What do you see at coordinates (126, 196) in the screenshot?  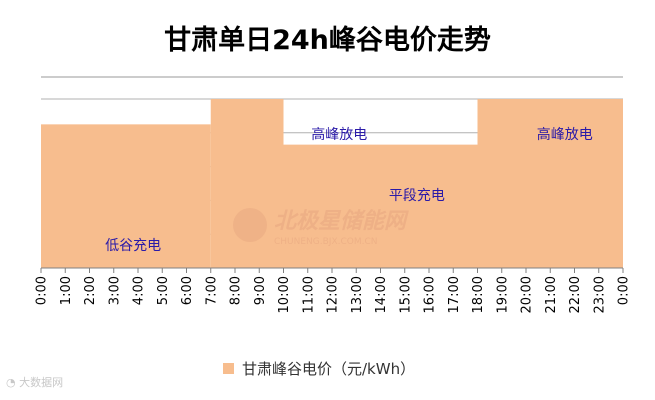 I see `price-segment-谷` at bounding box center [126, 196].